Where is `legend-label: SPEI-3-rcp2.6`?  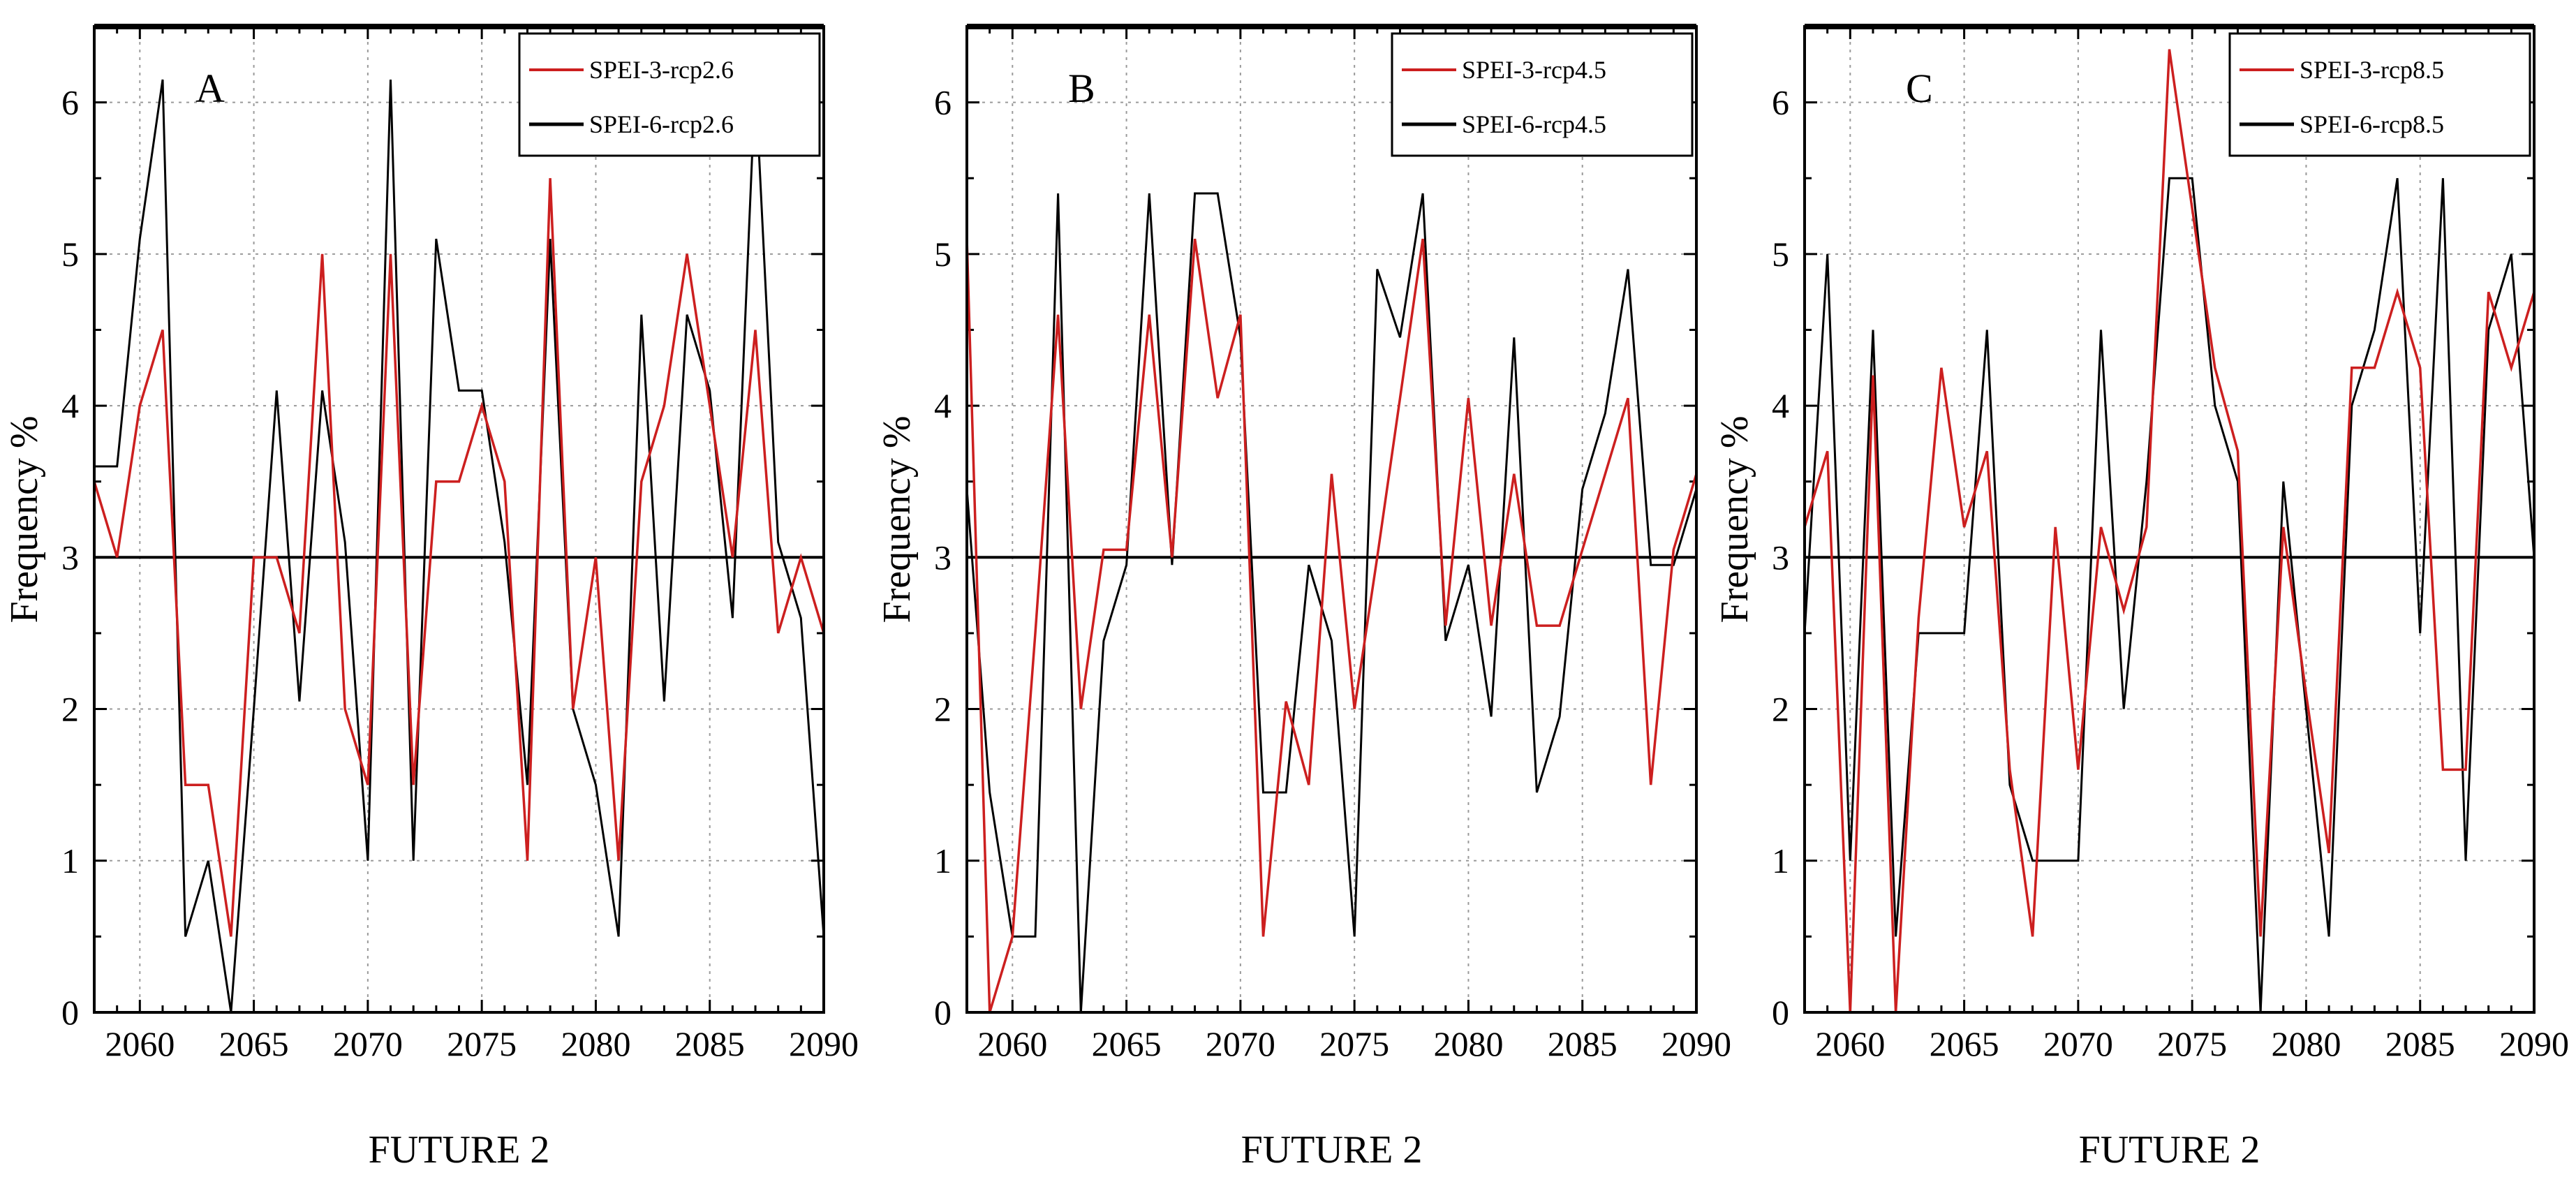
legend-label: SPEI-3-rcp2.6 is located at coordinates (661, 70).